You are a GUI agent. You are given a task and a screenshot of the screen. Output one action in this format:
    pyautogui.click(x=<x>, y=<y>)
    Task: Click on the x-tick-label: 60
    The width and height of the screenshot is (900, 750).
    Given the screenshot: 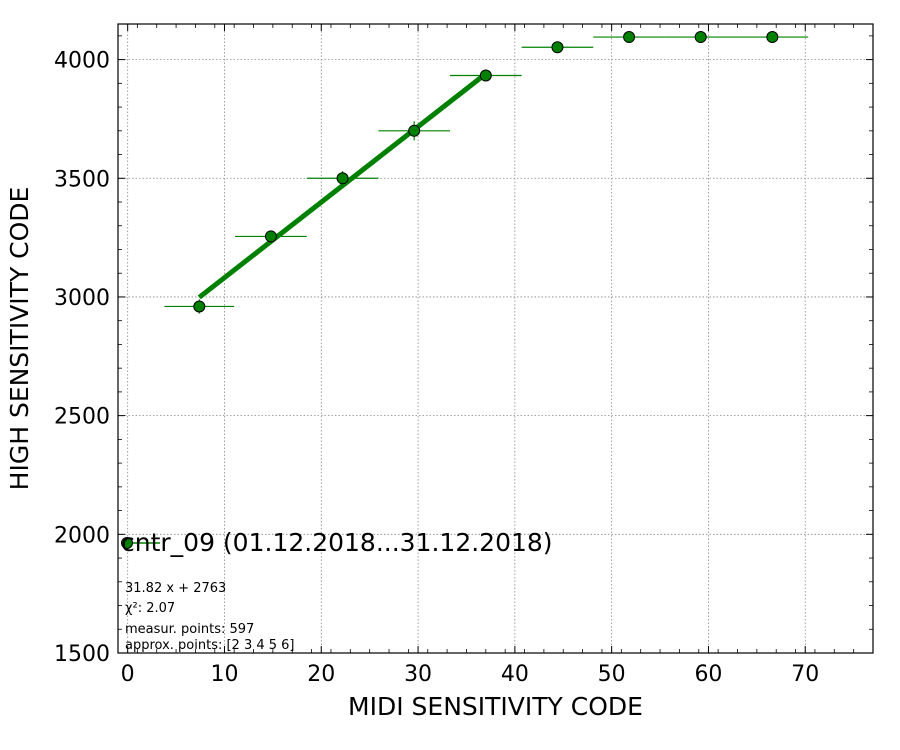 What is the action you would take?
    pyautogui.click(x=708, y=674)
    